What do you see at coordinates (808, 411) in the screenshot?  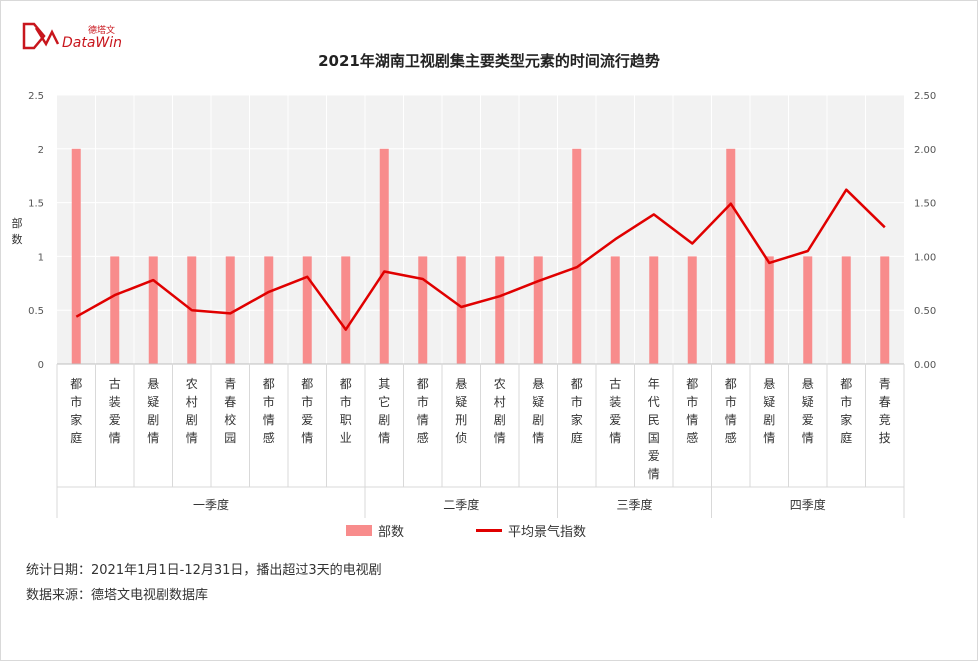 I see `category-label: 悬疑爱情` at bounding box center [808, 411].